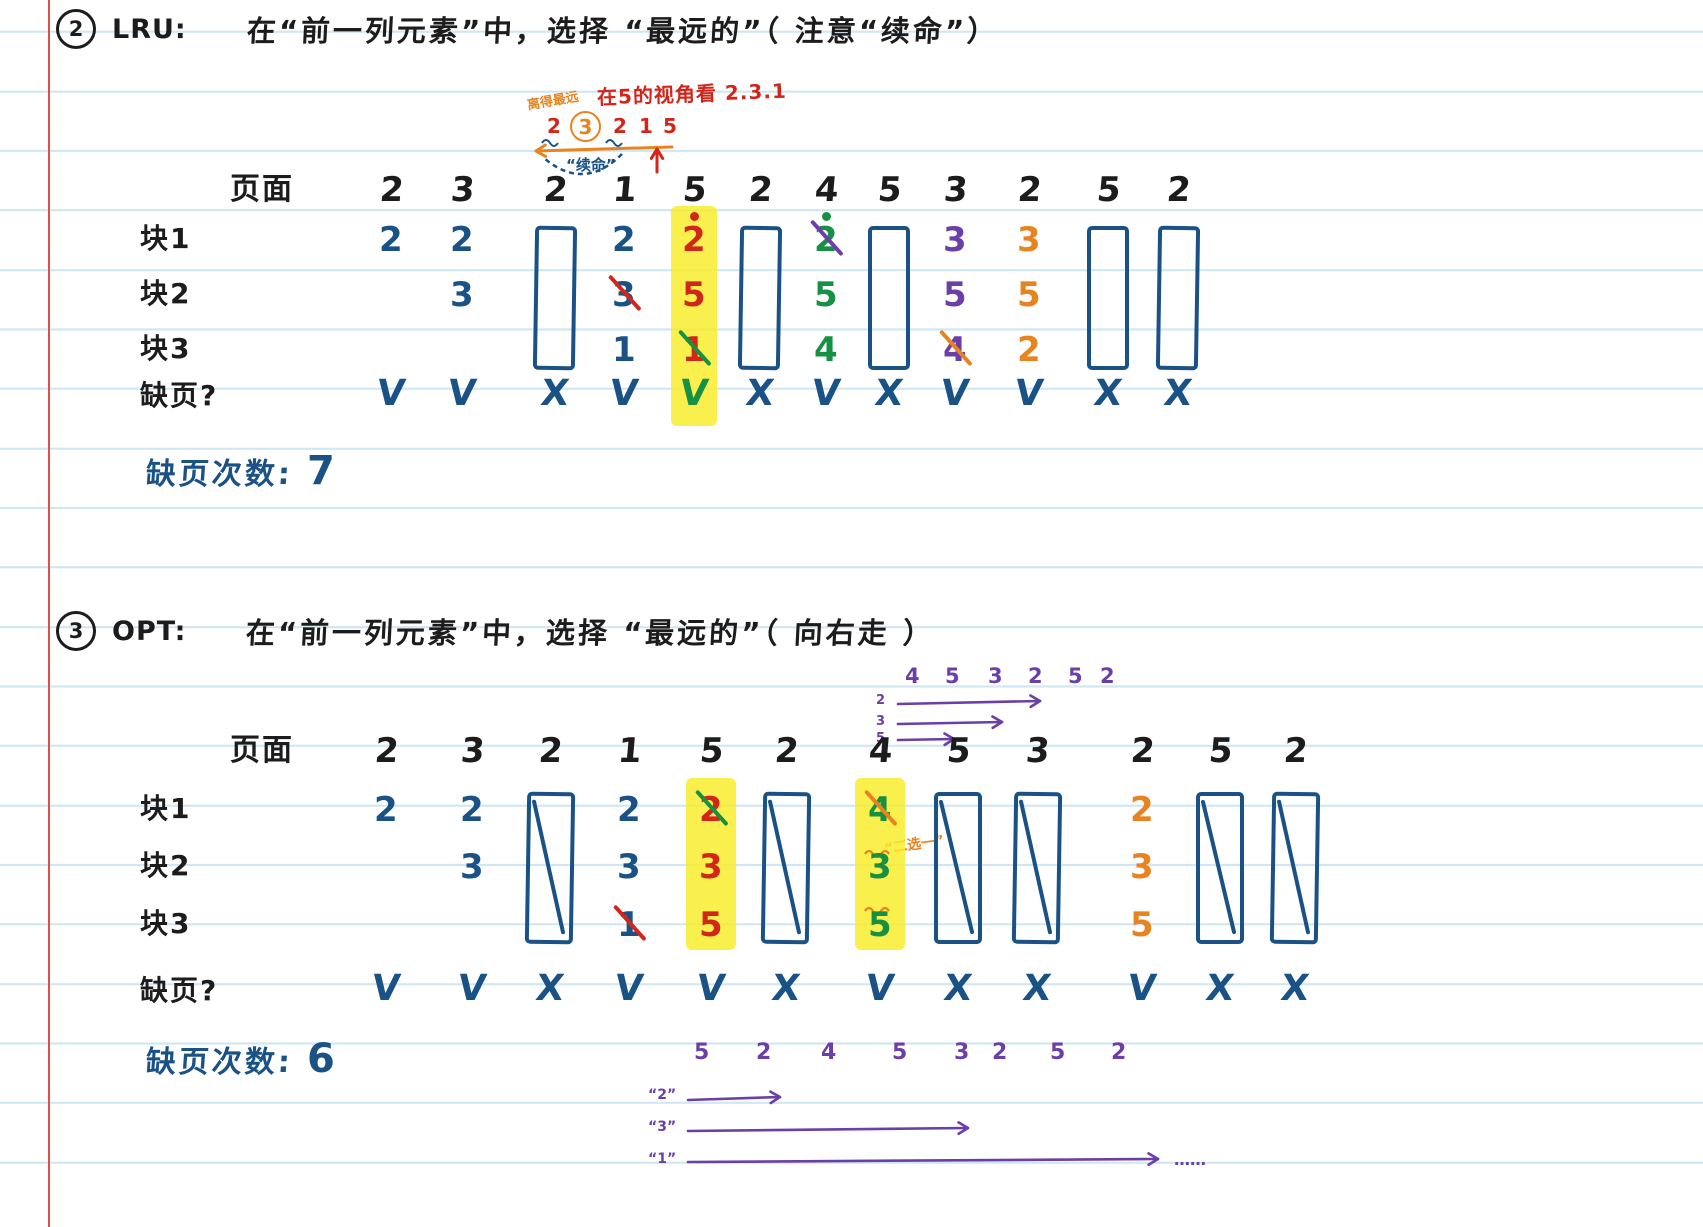 This screenshot has height=1227, width=1703. What do you see at coordinates (692, 94) in the screenshot?
I see `lru-viewpoint-note: 在5的视角看 2.3.1` at bounding box center [692, 94].